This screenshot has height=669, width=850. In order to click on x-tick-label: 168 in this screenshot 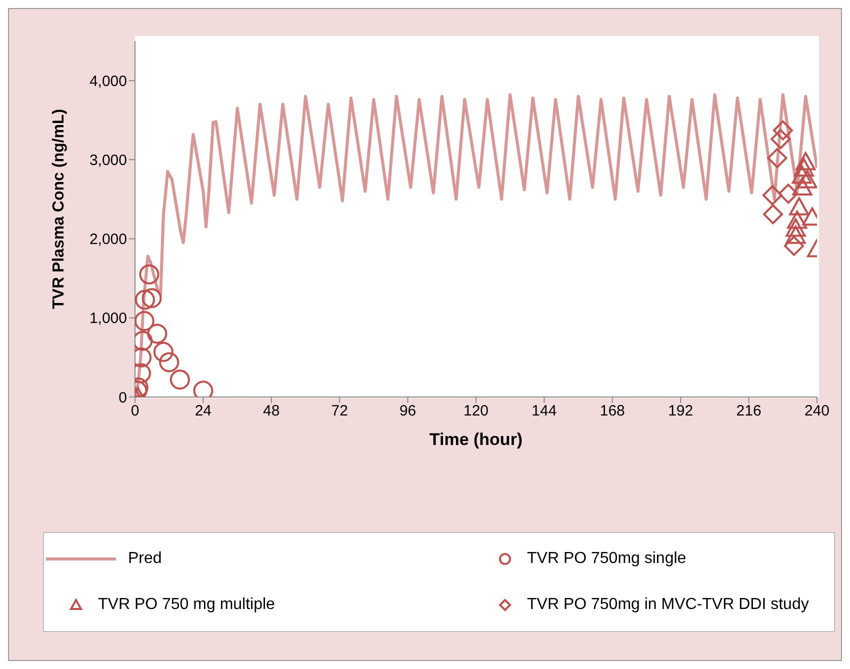, I will do `click(612, 411)`.